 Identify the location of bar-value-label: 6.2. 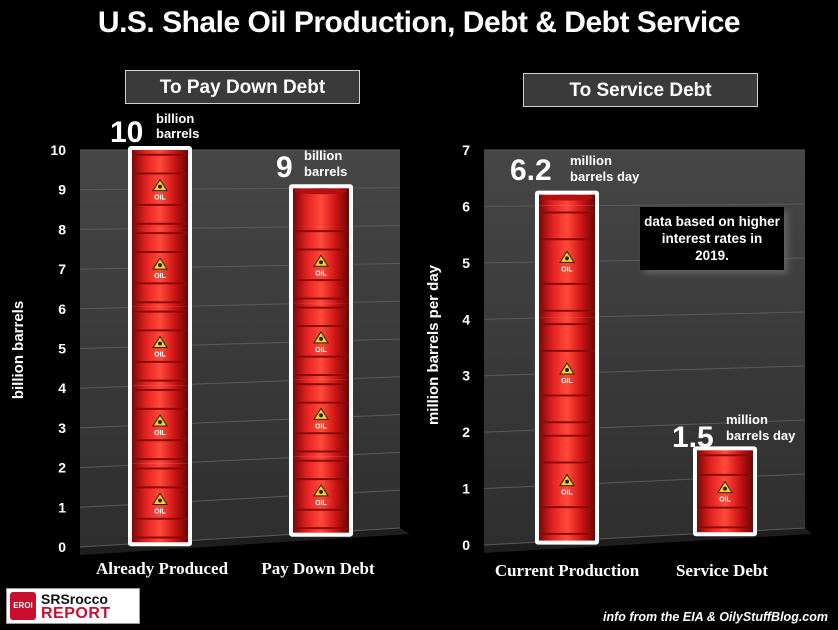
(531, 170).